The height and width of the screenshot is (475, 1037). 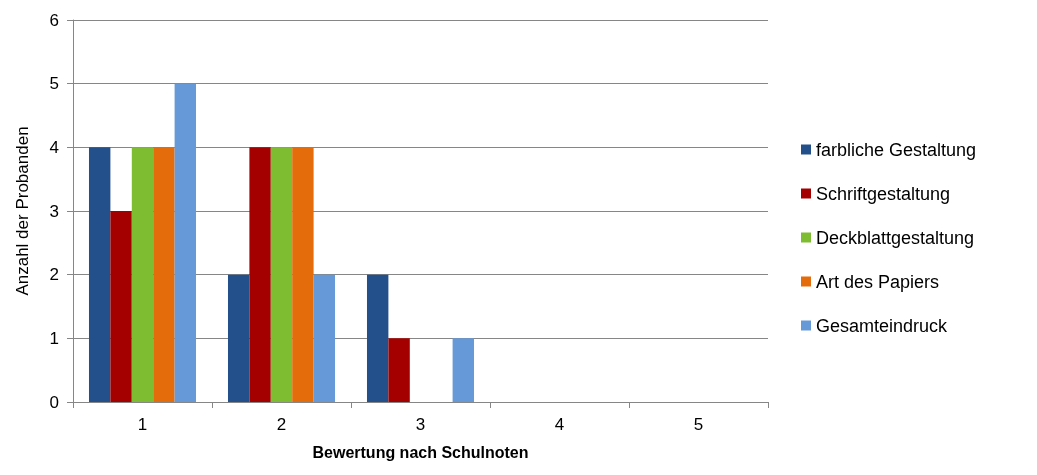 I want to click on y-tick-label: 6, so click(x=54, y=20).